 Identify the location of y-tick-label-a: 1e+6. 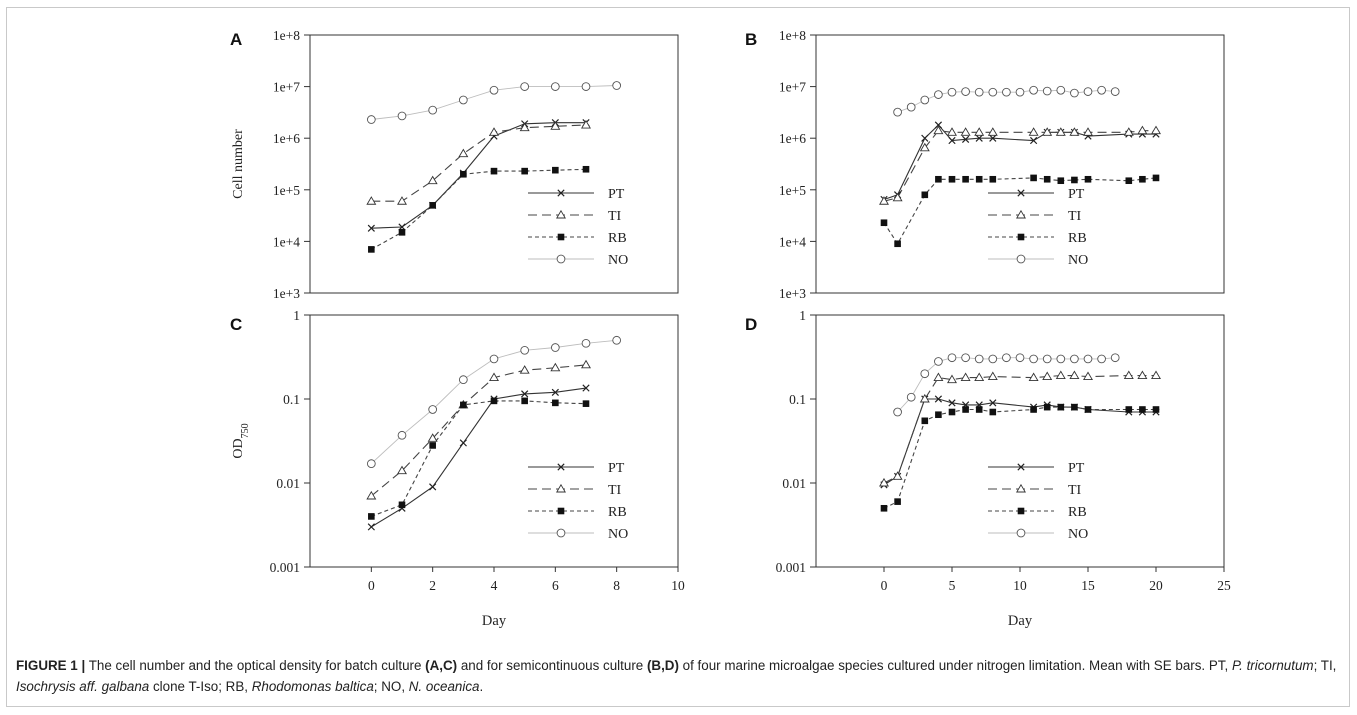
(286, 138).